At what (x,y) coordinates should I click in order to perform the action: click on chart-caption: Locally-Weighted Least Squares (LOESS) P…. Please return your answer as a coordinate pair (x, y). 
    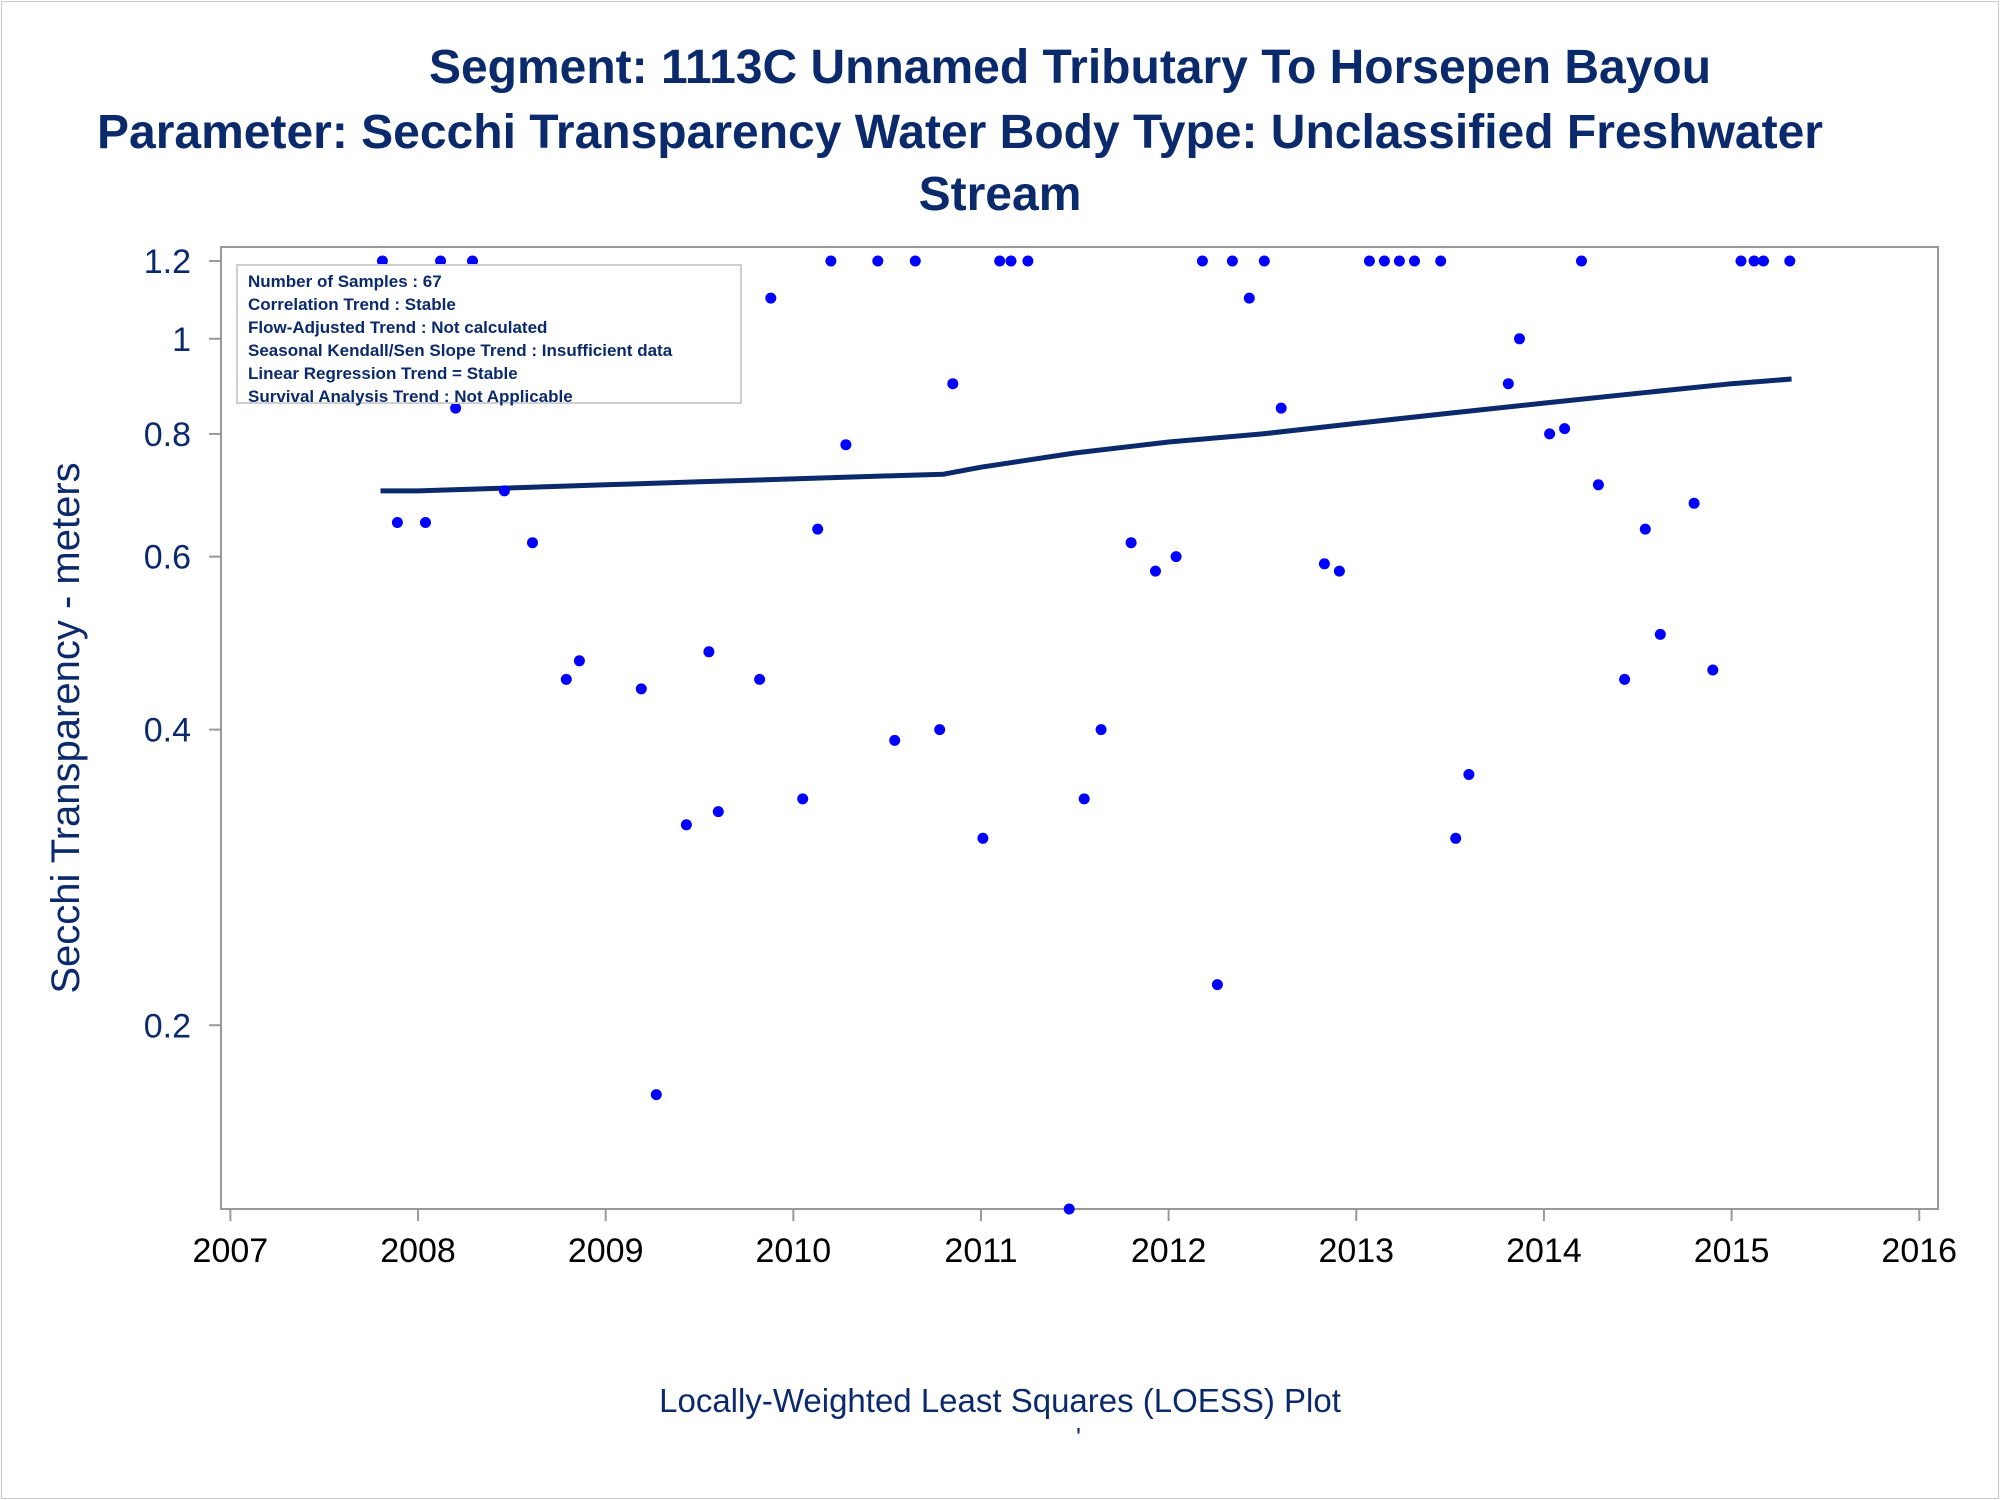
    Looking at the image, I should click on (1000, 1400).